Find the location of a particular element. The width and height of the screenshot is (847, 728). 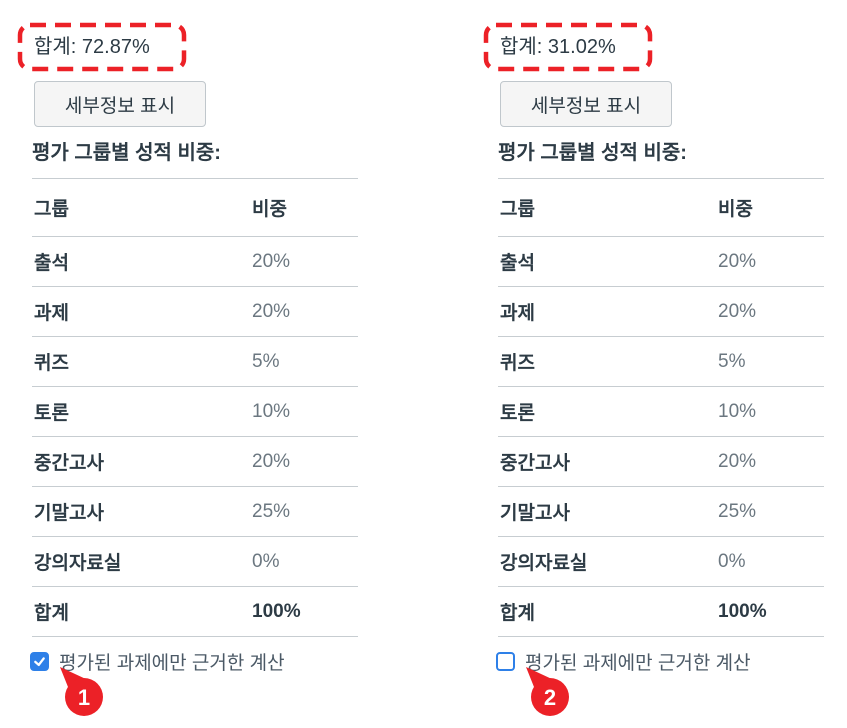

total-grade-value: 합계: 72.87% is located at coordinates (92, 47).